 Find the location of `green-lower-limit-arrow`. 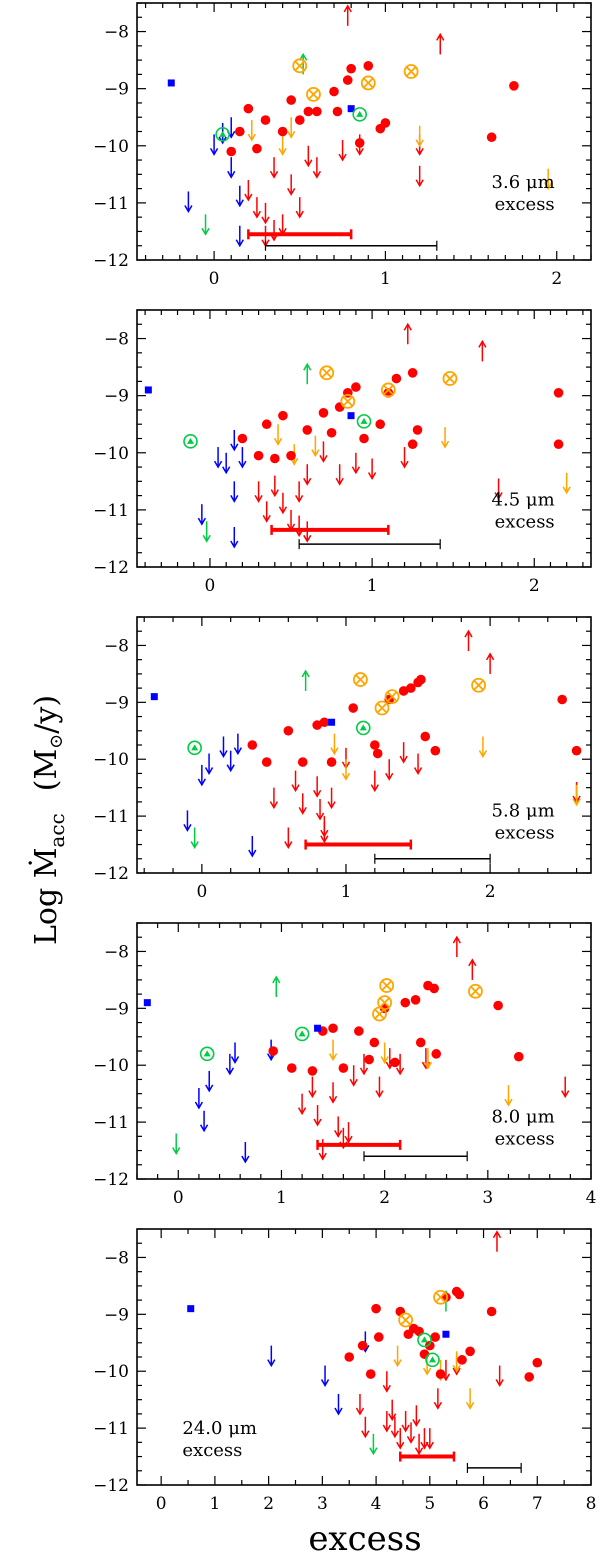

green-lower-limit-arrow is located at coordinates (303, 56).